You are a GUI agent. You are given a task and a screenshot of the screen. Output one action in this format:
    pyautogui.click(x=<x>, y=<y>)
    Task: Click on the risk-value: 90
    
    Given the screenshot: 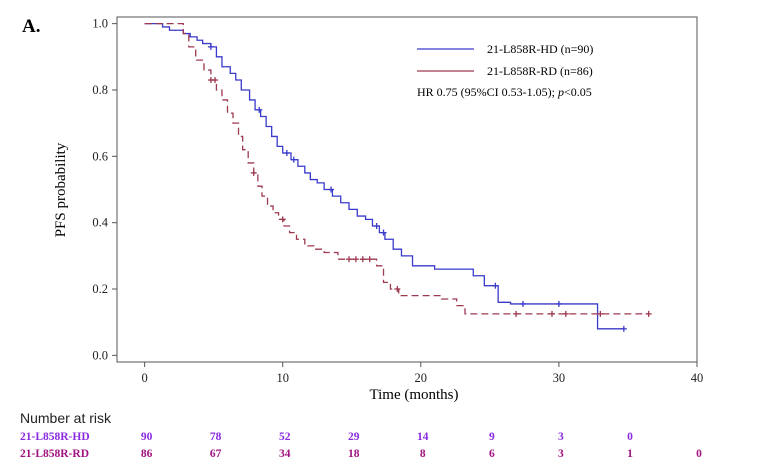 What is the action you would take?
    pyautogui.click(x=146, y=437)
    